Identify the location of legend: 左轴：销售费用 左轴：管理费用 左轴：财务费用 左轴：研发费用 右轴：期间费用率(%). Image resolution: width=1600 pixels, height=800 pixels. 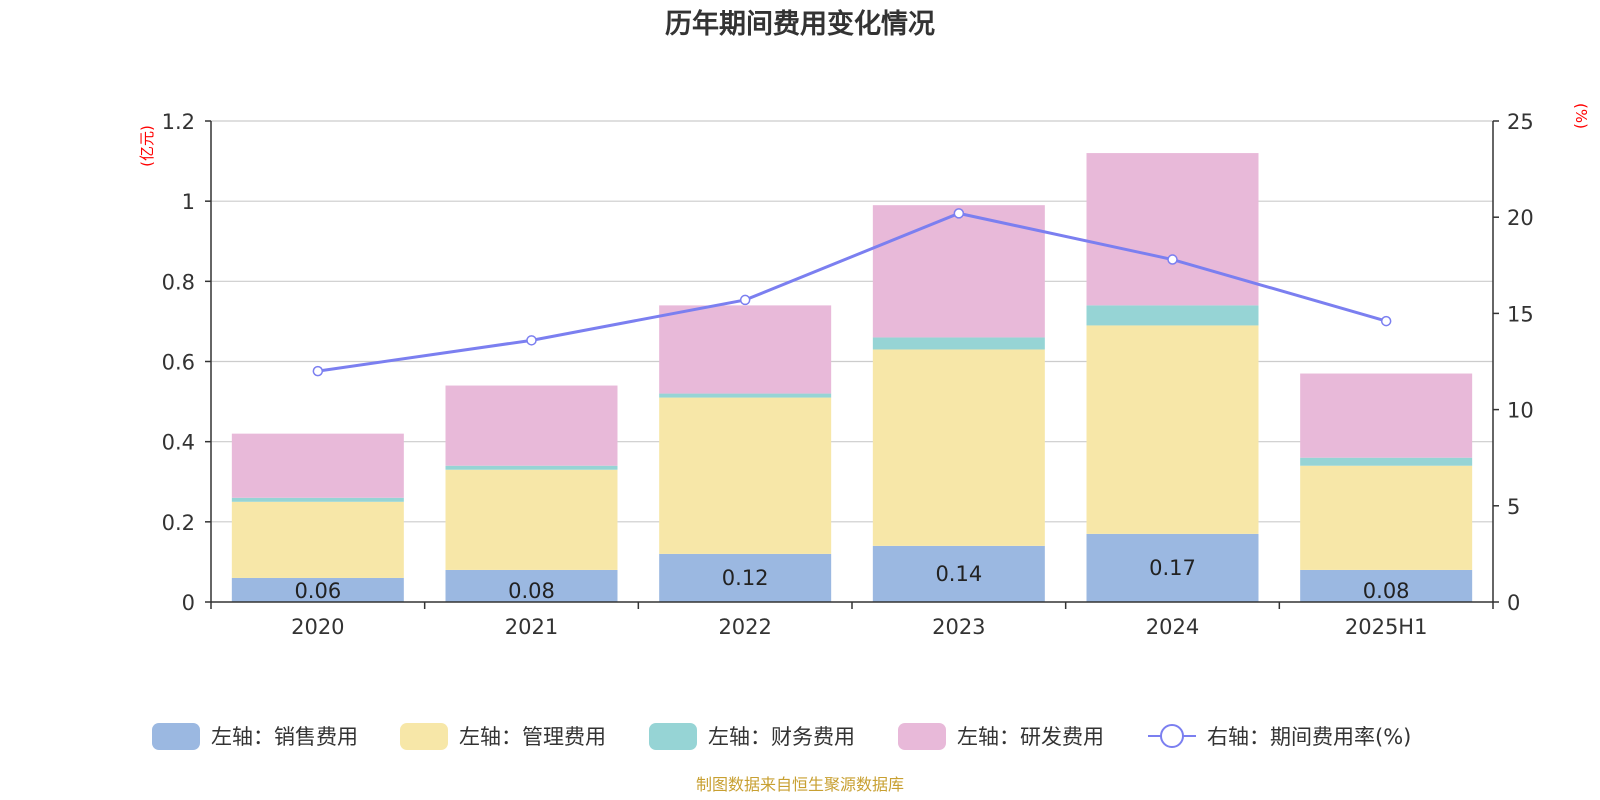
(781, 736).